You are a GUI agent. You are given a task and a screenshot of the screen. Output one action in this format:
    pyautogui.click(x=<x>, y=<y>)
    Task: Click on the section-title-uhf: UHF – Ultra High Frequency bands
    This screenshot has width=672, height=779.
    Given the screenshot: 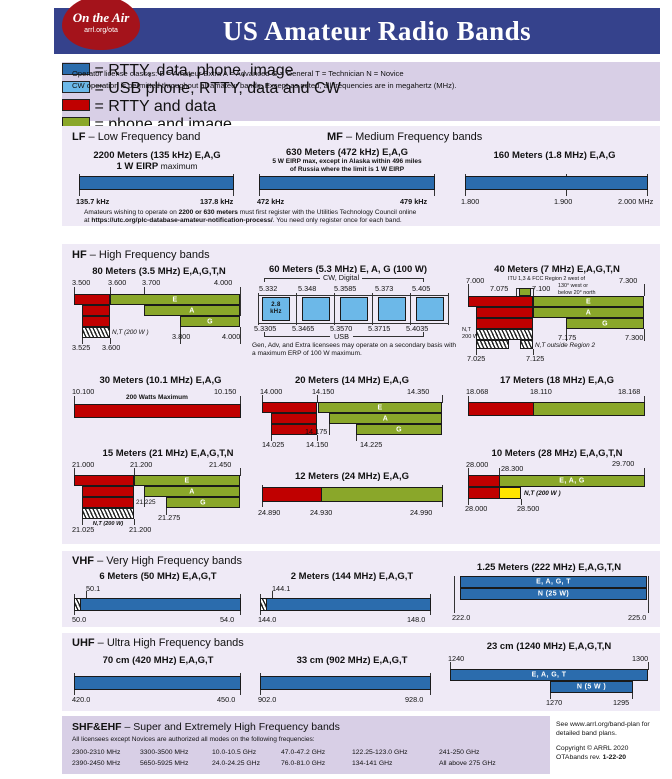 What is the action you would take?
    pyautogui.click(x=158, y=643)
    